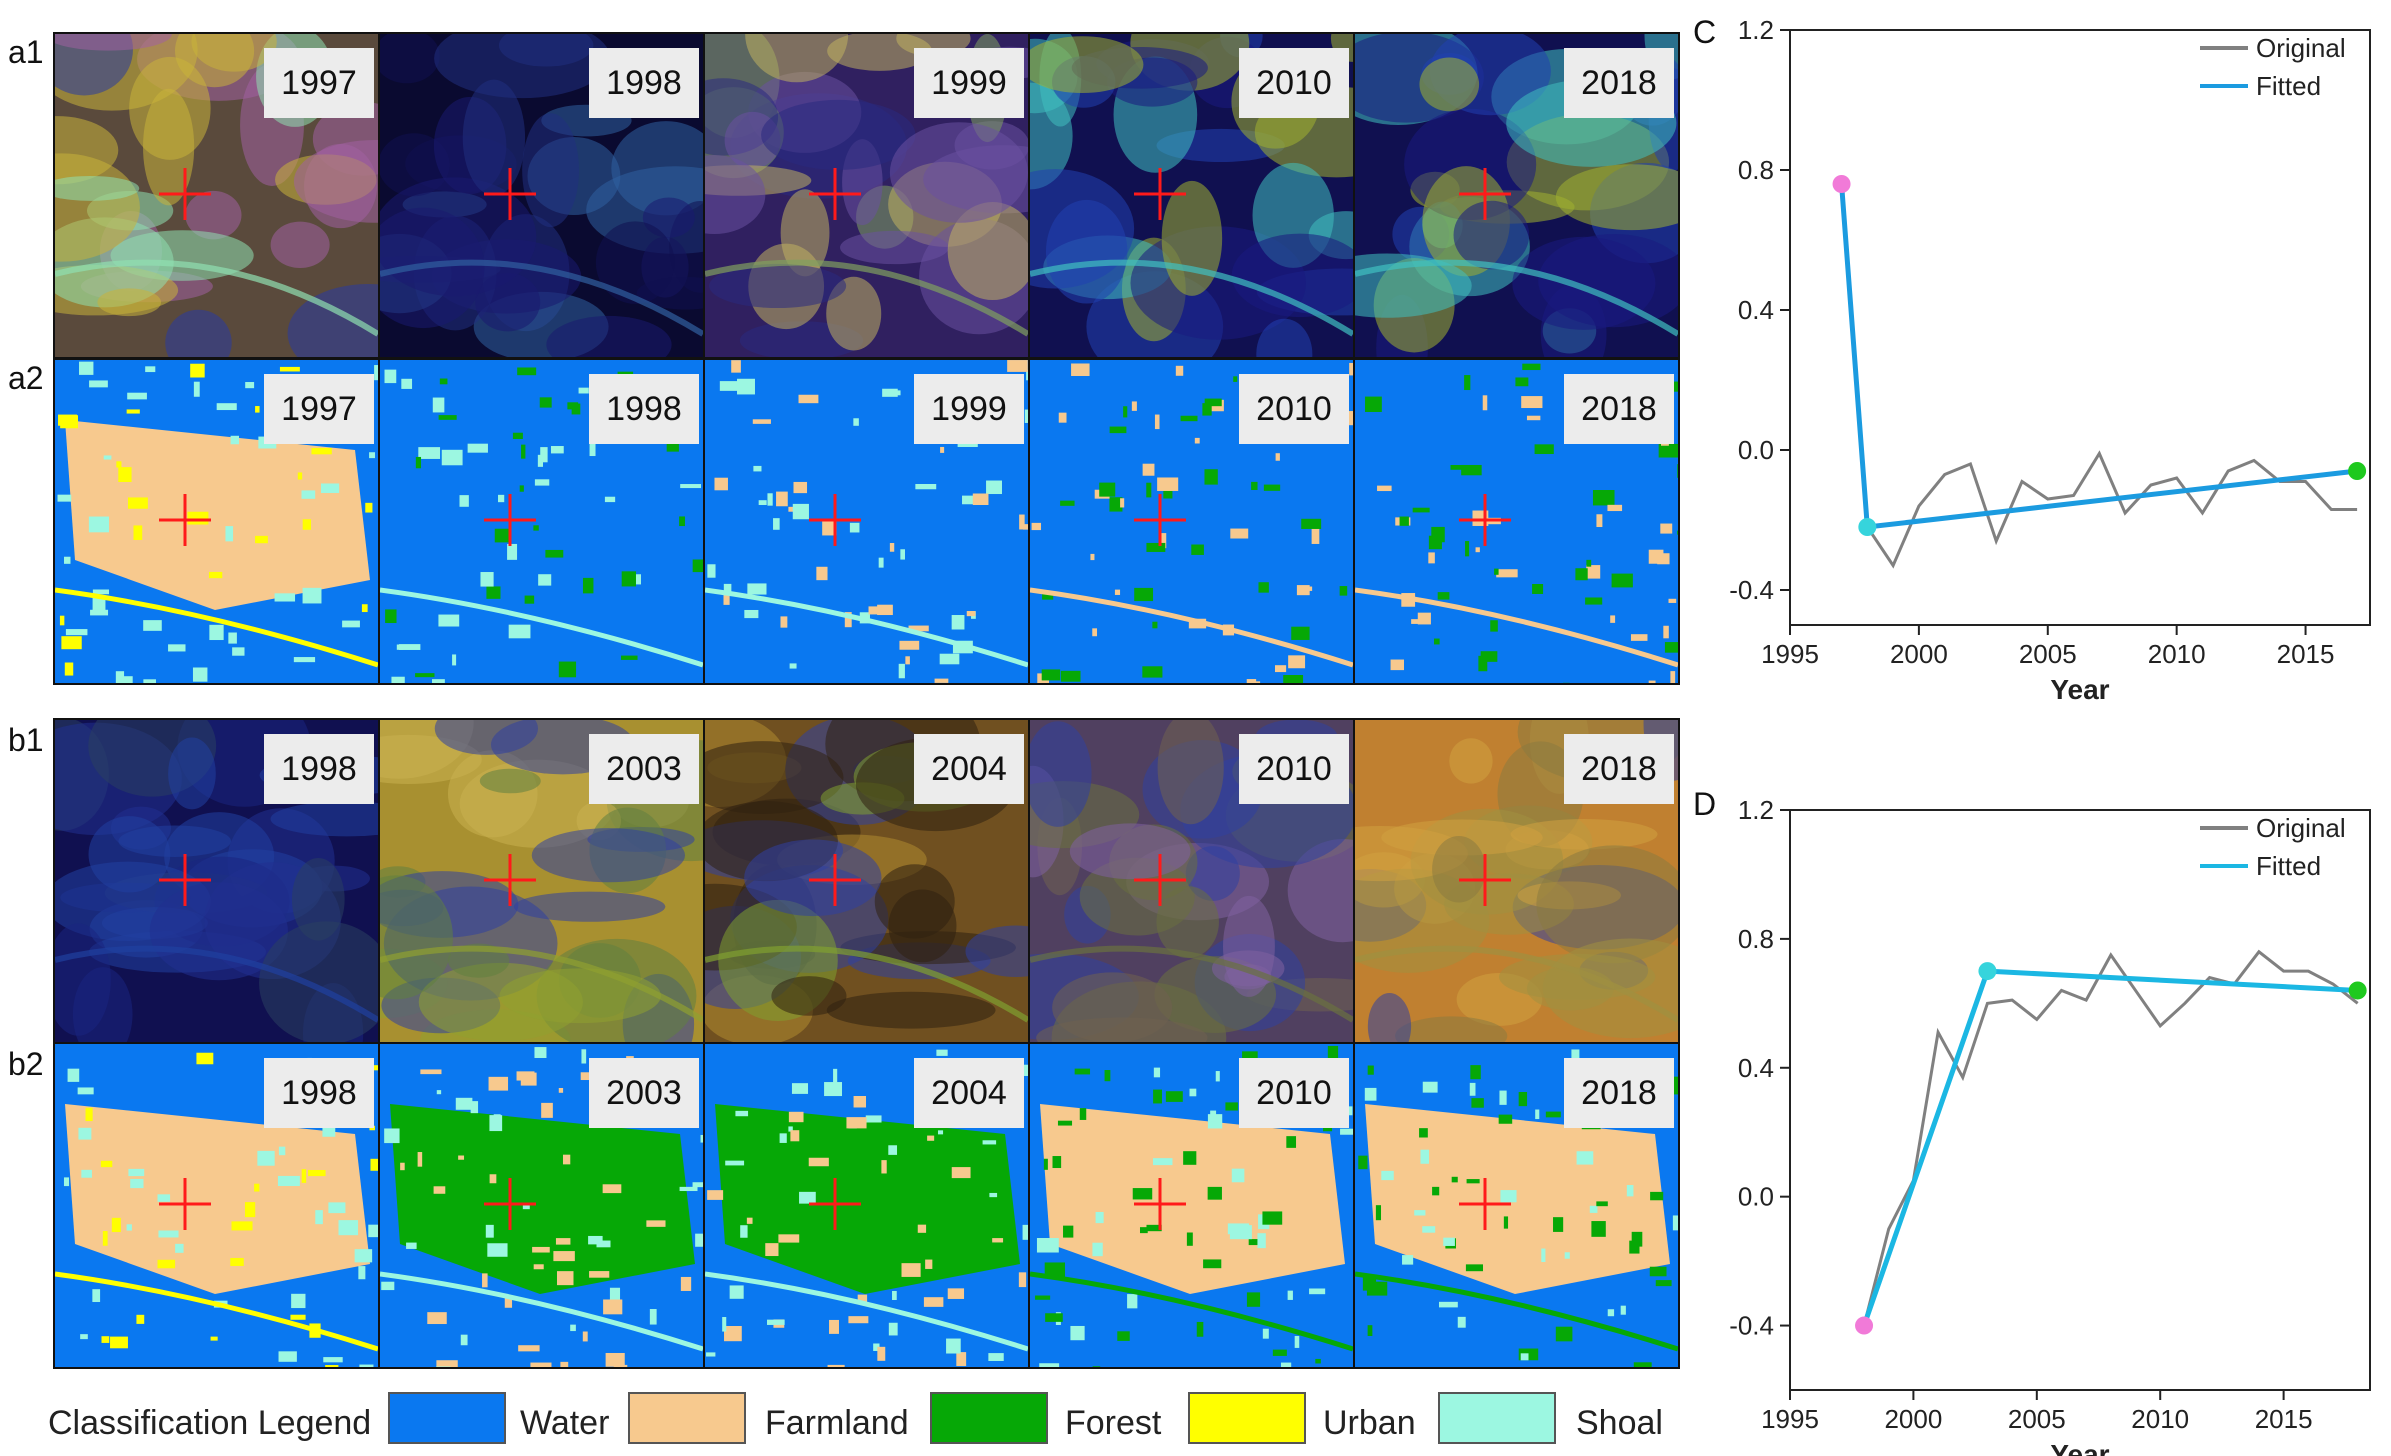  I want to click on legend-label-original: Original, so click(2301, 828).